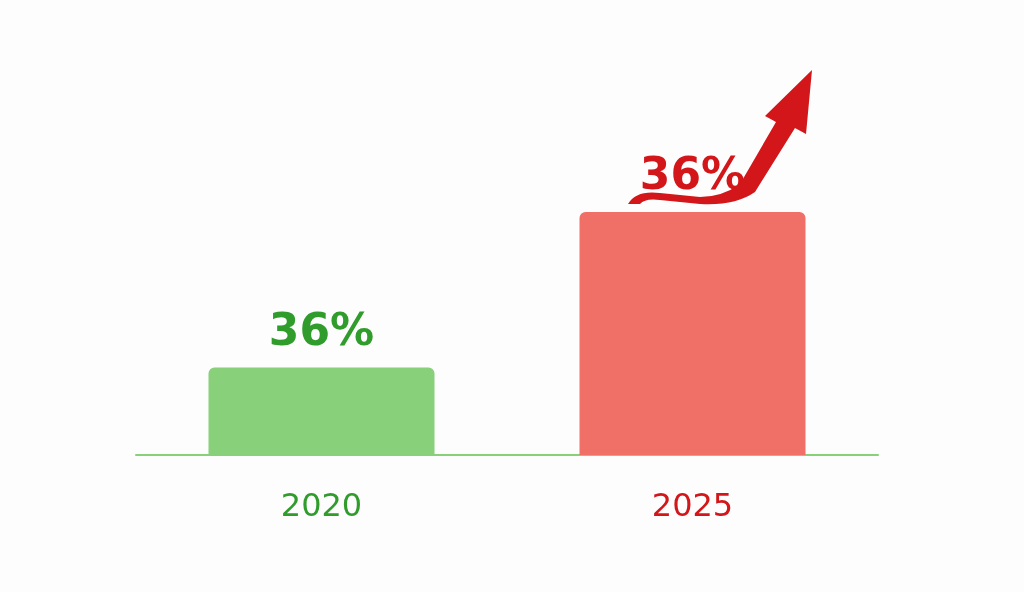  I want to click on annotation: 36%, so click(321, 329).